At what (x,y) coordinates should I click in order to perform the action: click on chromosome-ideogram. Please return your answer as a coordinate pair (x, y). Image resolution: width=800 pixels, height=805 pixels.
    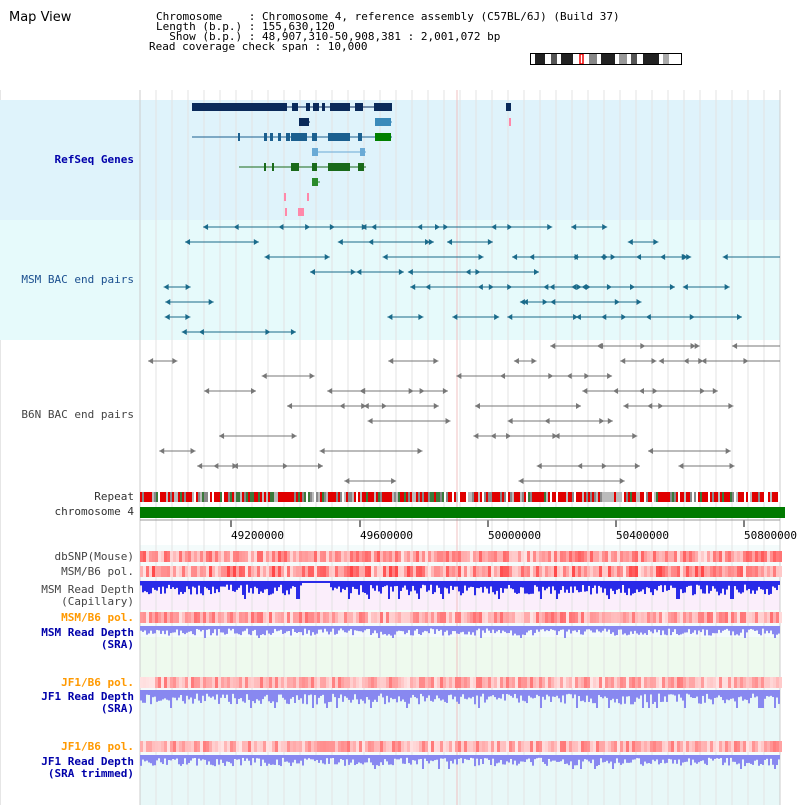
    Looking at the image, I should click on (606, 59).